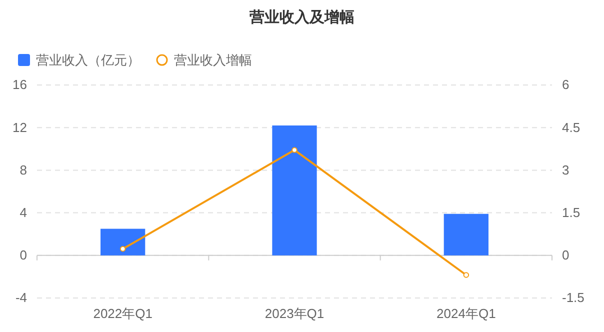 The image size is (604, 332). I want to click on y-tick-label: 4, so click(23, 212).